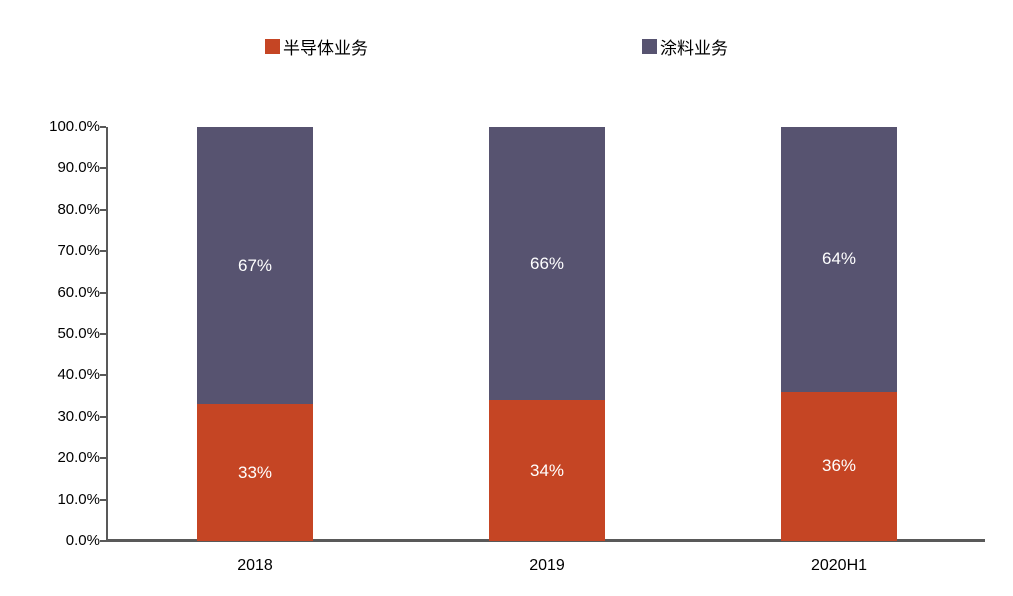 The height and width of the screenshot is (596, 1013). What do you see at coordinates (839, 565) in the screenshot?
I see `x-tick-label-2020H1: 2020H1` at bounding box center [839, 565].